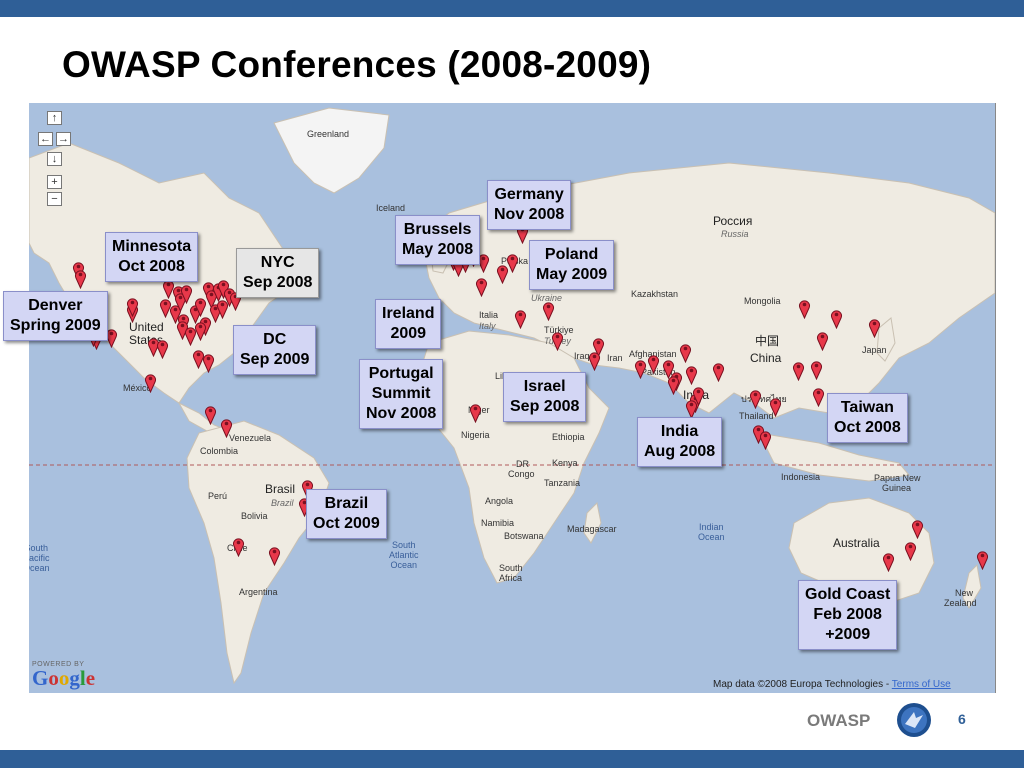 Image resolution: width=1024 pixels, height=768 pixels. I want to click on callout-line: Minnesota, so click(152, 246).